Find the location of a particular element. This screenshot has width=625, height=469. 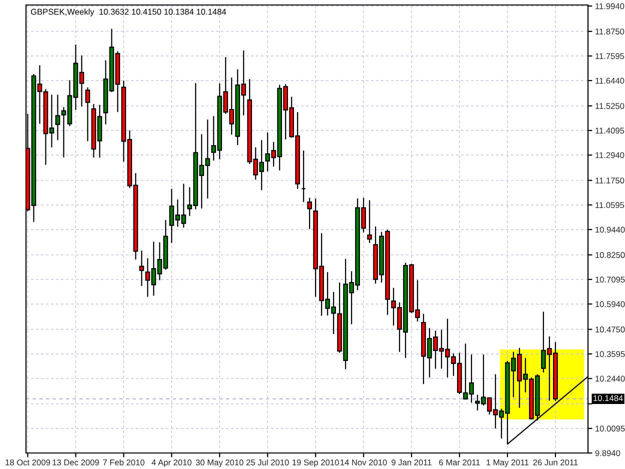

x-tick-label: 9 Jan 2011 is located at coordinates (412, 462).